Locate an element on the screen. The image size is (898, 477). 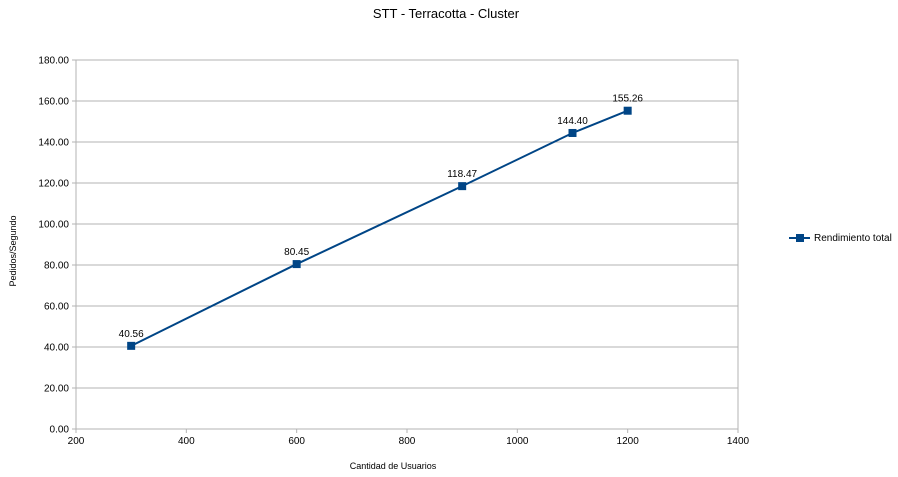
data-label: 118.47 is located at coordinates (462, 174).